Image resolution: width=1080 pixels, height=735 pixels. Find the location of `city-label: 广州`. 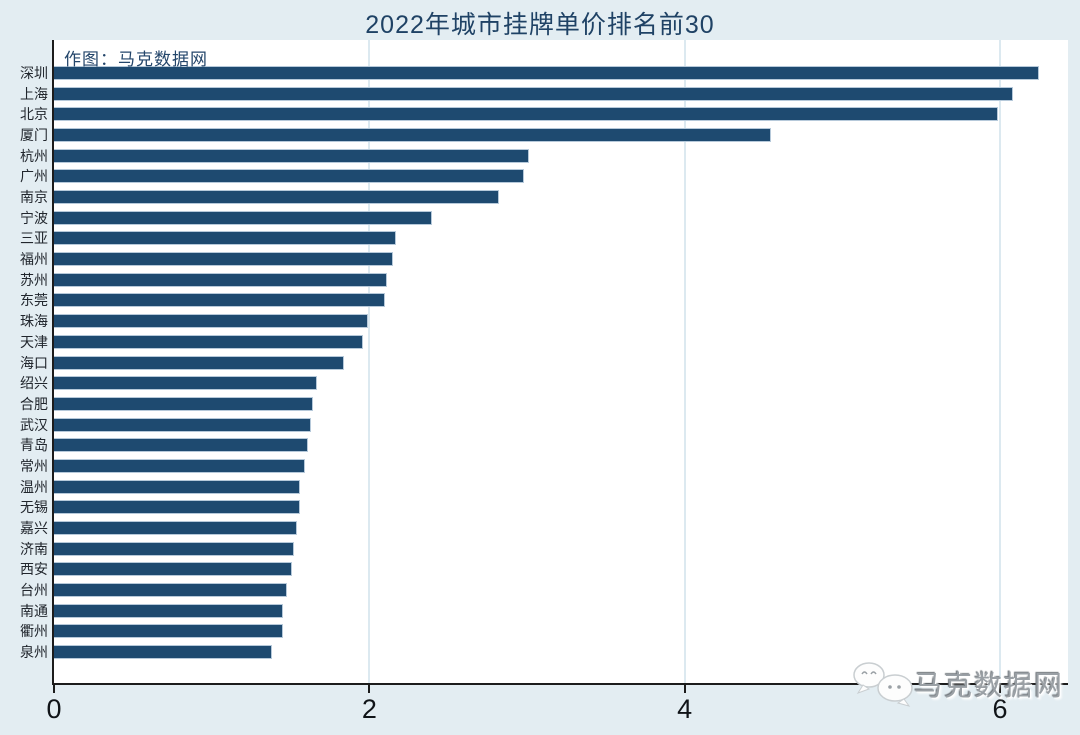

city-label: 广州 is located at coordinates (34, 176).